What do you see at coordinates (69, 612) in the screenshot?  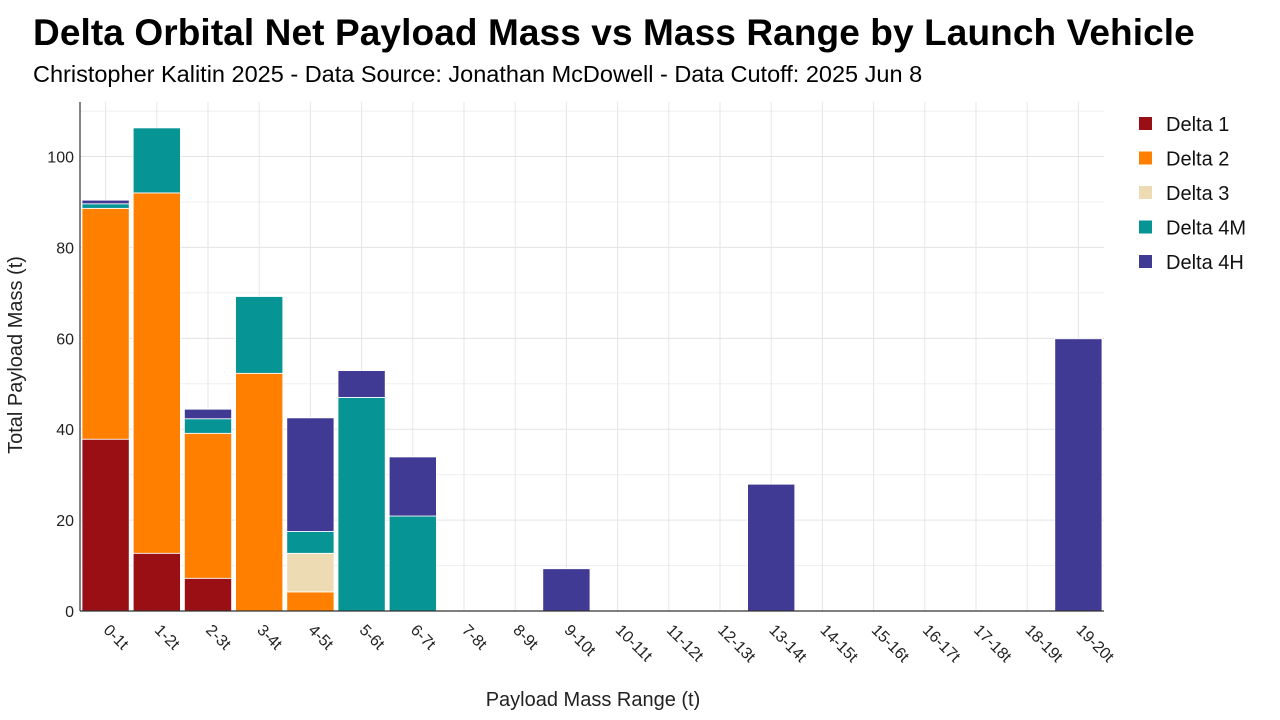 I see `y-tick-label: 0` at bounding box center [69, 612].